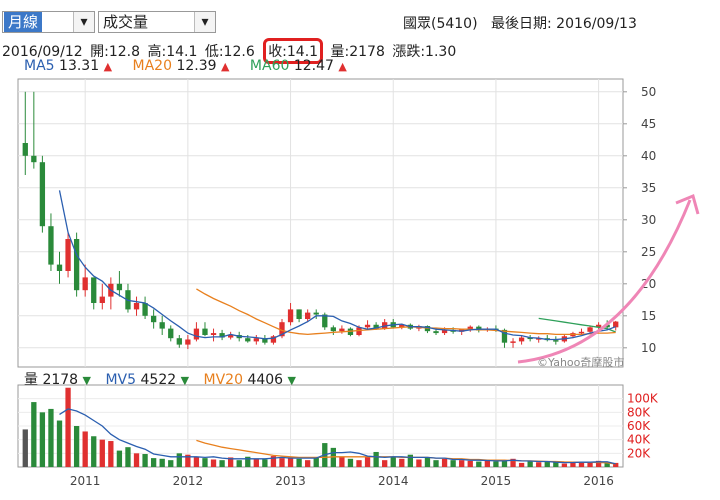 This screenshot has height=500, width=720. Describe the element at coordinates (406, 452) in the screenshot. I see `mv20-line` at that location.